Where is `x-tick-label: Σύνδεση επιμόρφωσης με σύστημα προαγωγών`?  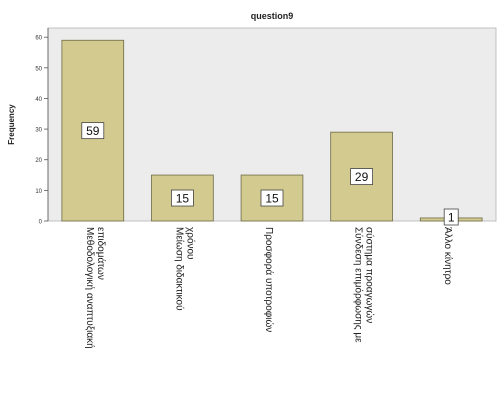
x-tick-label: Σύνδεση επιμόρφωσης με σύστημα προαγωγών is located at coordinates (364, 285).